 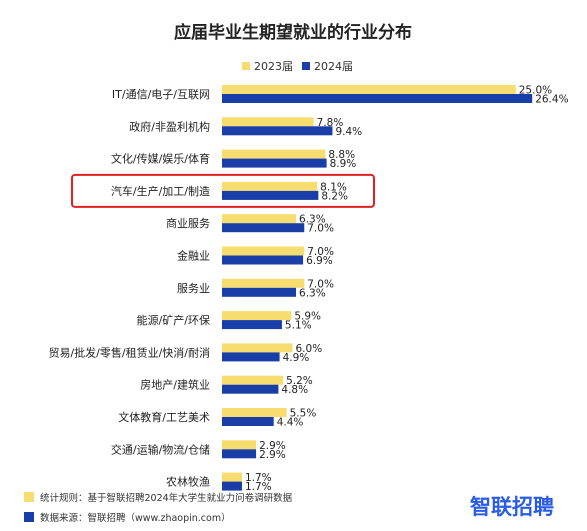 I want to click on value-label-2023: 6.3%, so click(x=312, y=220).